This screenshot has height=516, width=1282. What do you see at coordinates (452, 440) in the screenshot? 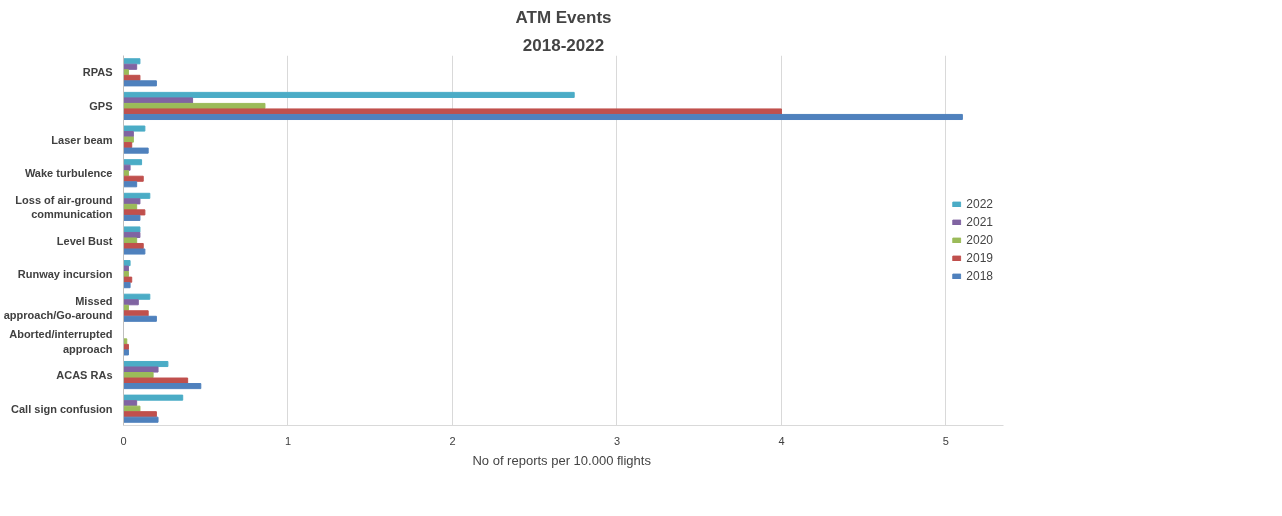
I see `x-tick-label: 2` at bounding box center [452, 440].